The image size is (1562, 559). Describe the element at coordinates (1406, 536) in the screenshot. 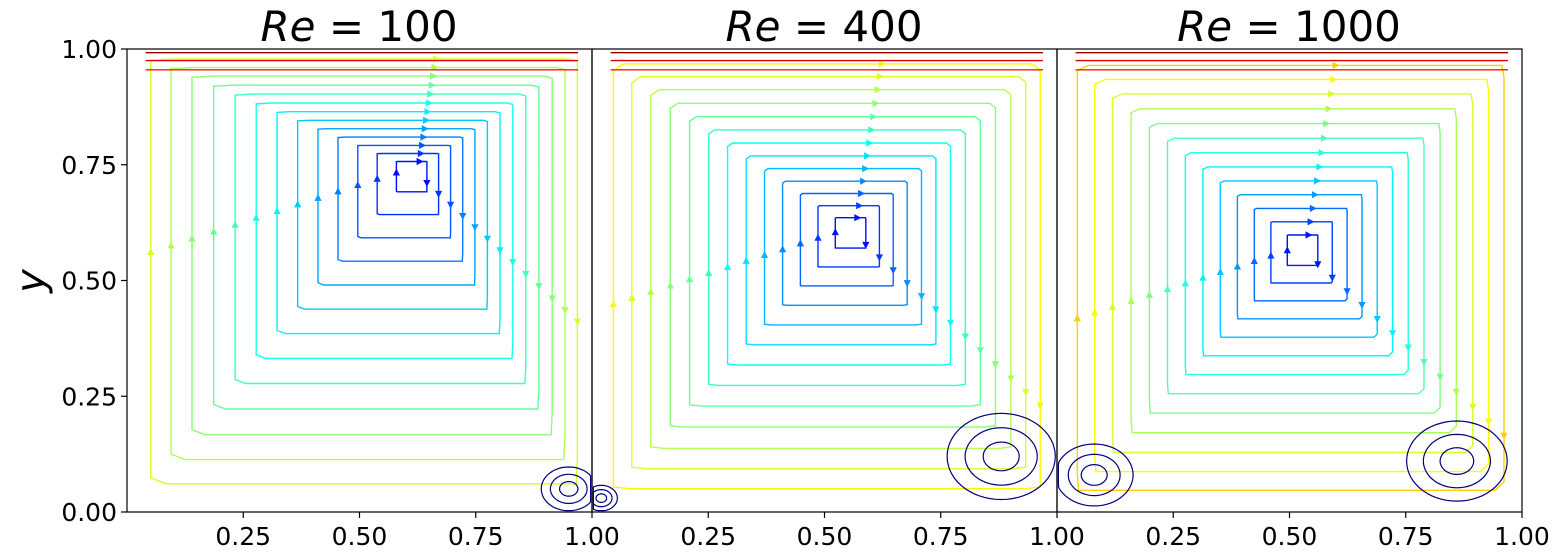

I see `x-tick-label: 0.75` at that location.